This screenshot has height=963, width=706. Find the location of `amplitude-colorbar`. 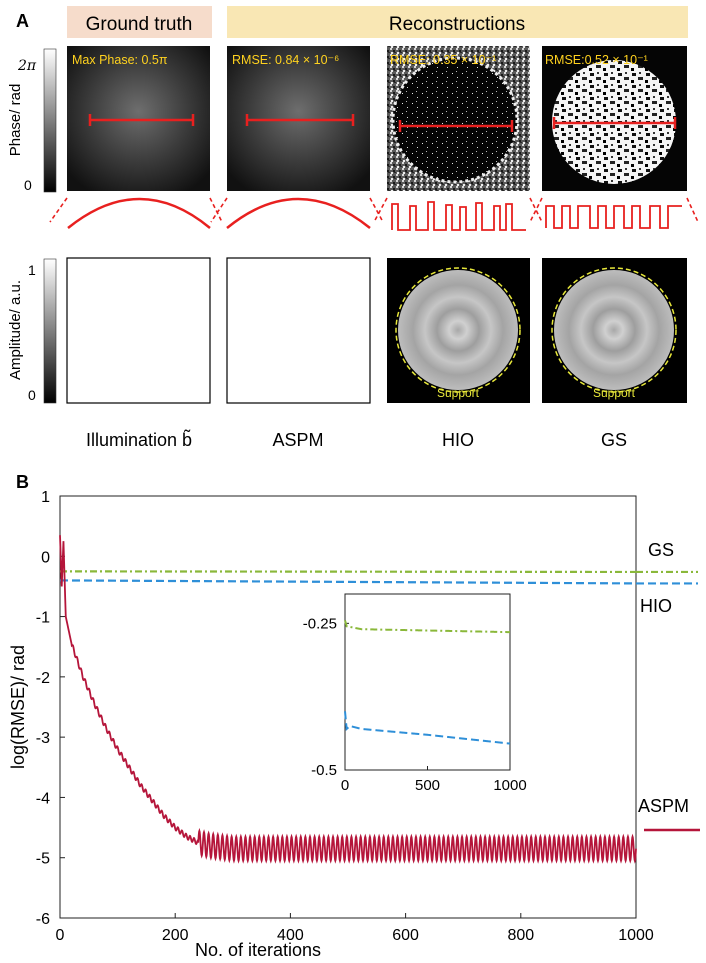

amplitude-colorbar is located at coordinates (50, 331).